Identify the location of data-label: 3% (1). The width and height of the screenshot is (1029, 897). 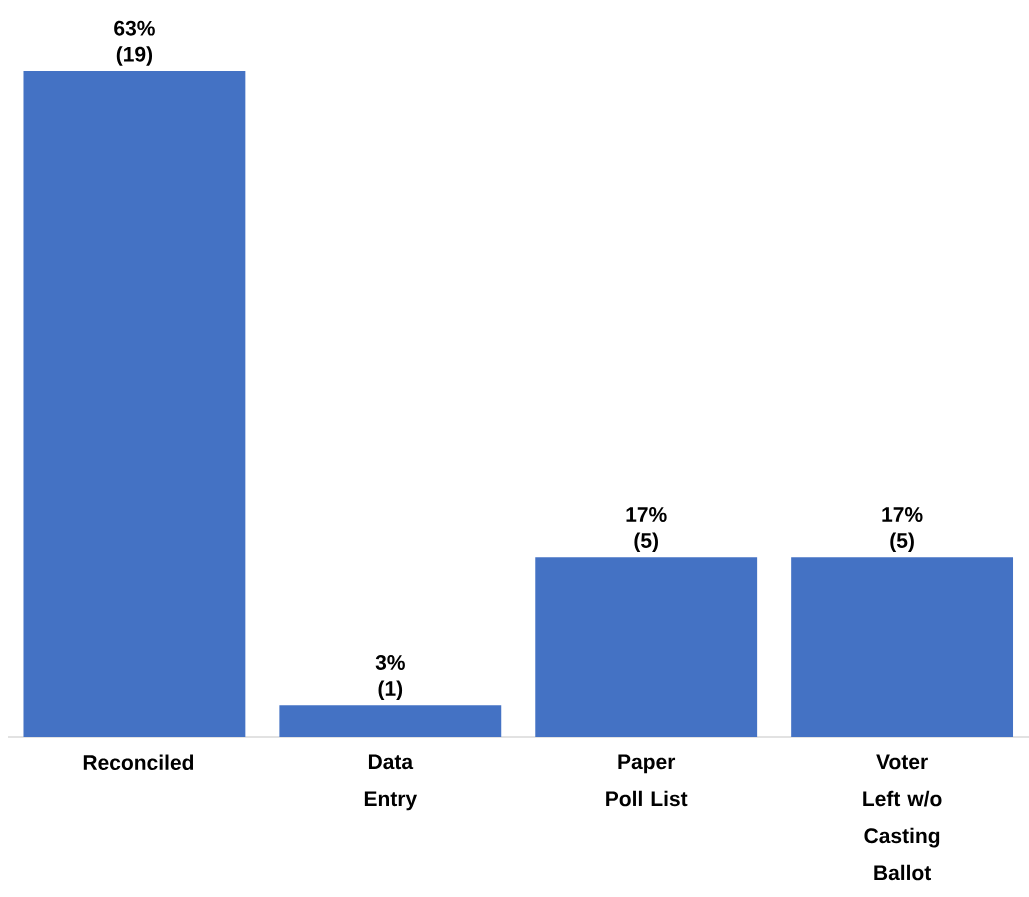
(390, 678).